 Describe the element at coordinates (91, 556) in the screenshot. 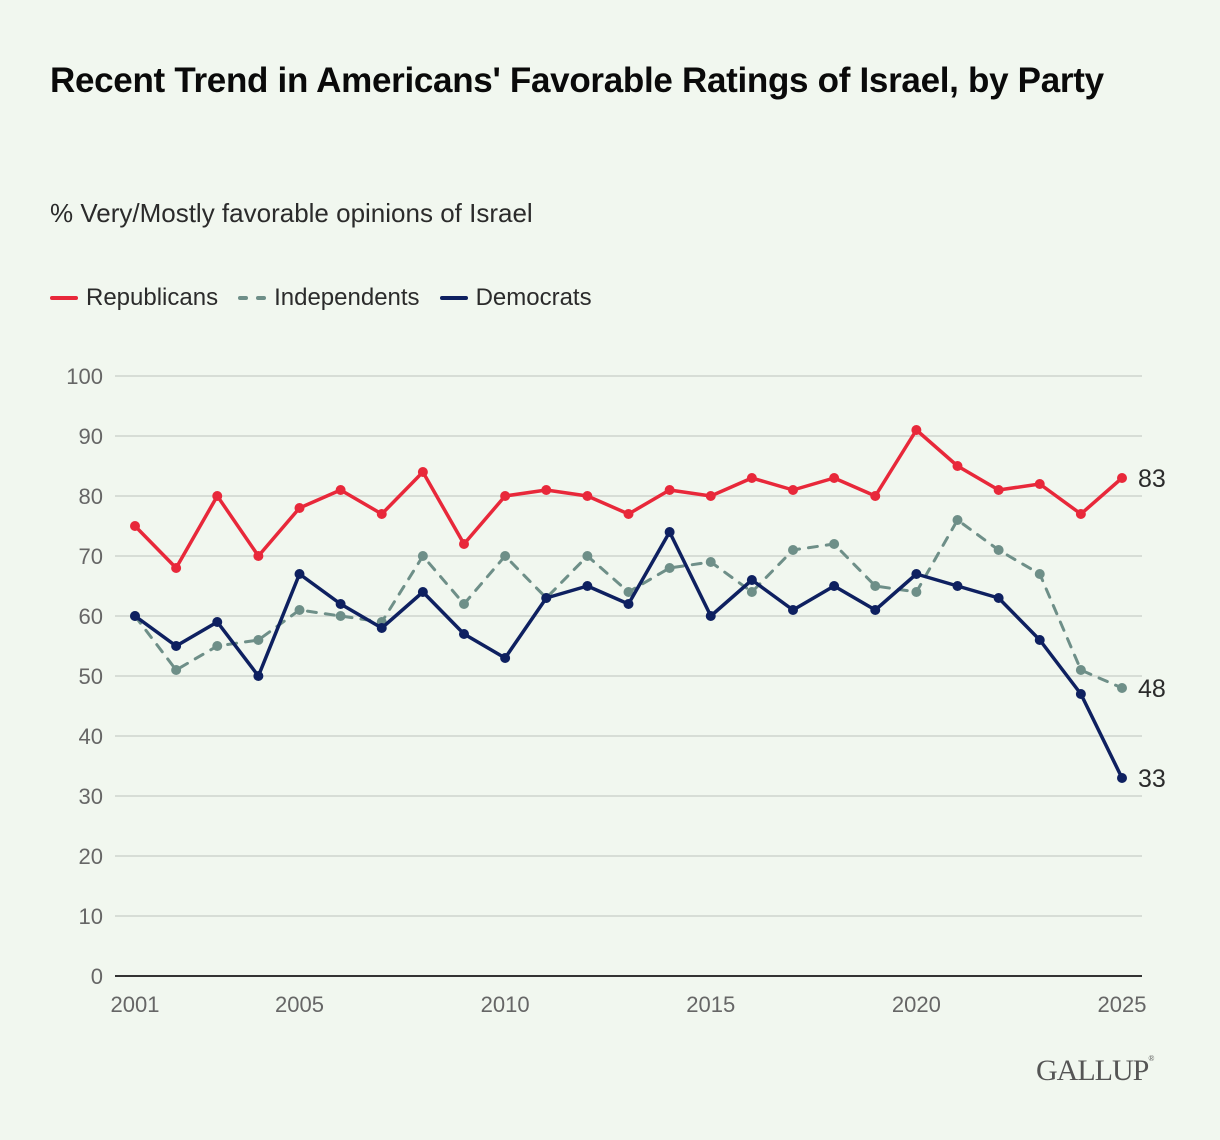

I see `y-tick-label: 70` at that location.